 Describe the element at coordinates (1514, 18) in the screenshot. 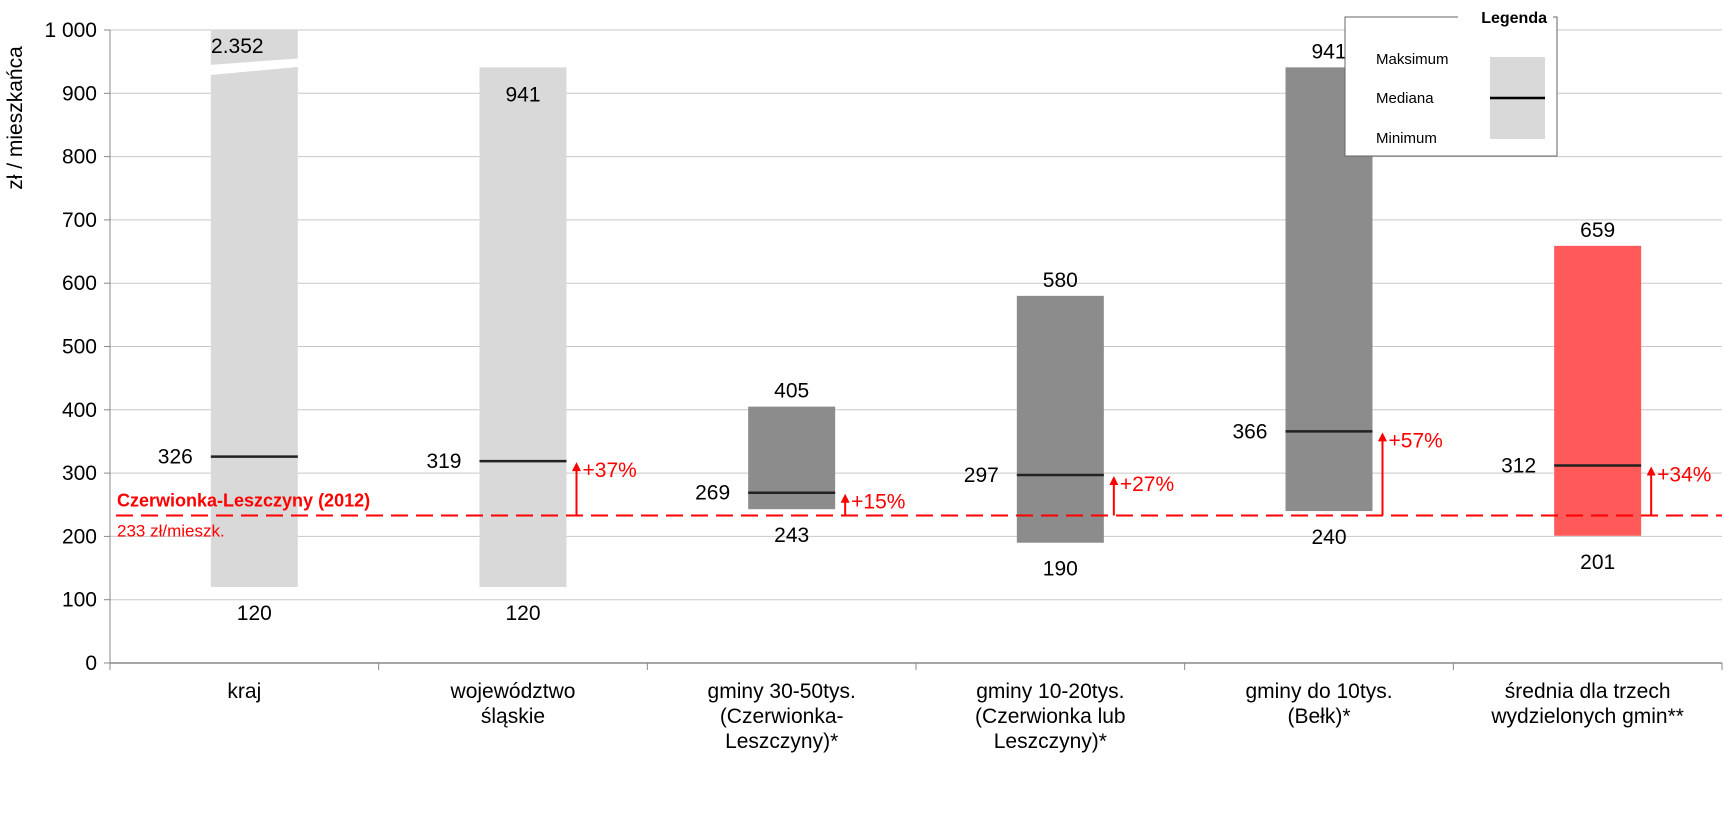

I see `legend-title: Legenda` at that location.